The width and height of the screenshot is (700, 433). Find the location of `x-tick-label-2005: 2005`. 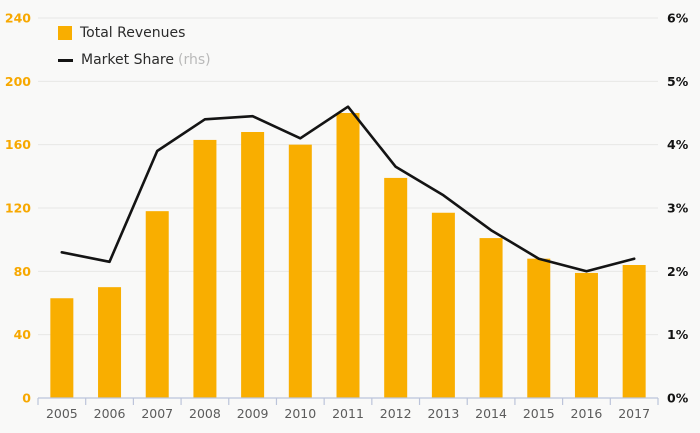

x-tick-label-2005: 2005 is located at coordinates (62, 413).